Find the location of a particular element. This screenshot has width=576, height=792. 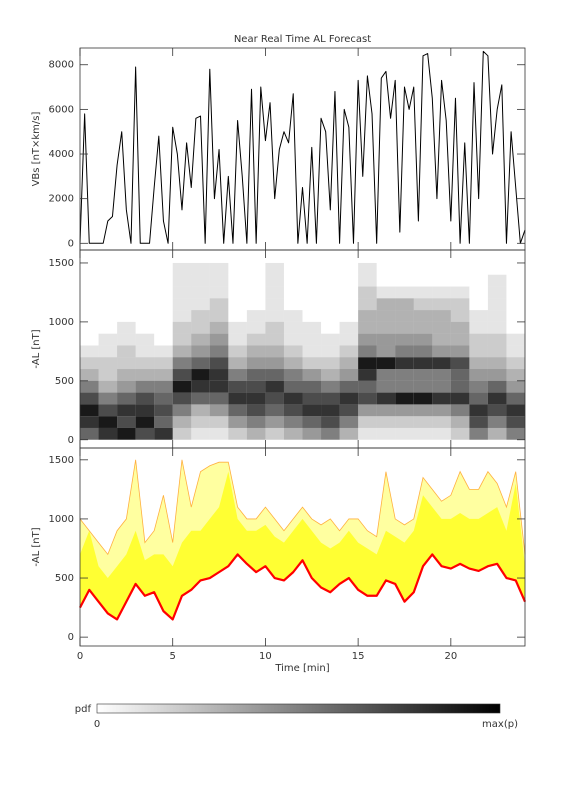

y-tick-label: 500 is located at coordinates (64, 578).